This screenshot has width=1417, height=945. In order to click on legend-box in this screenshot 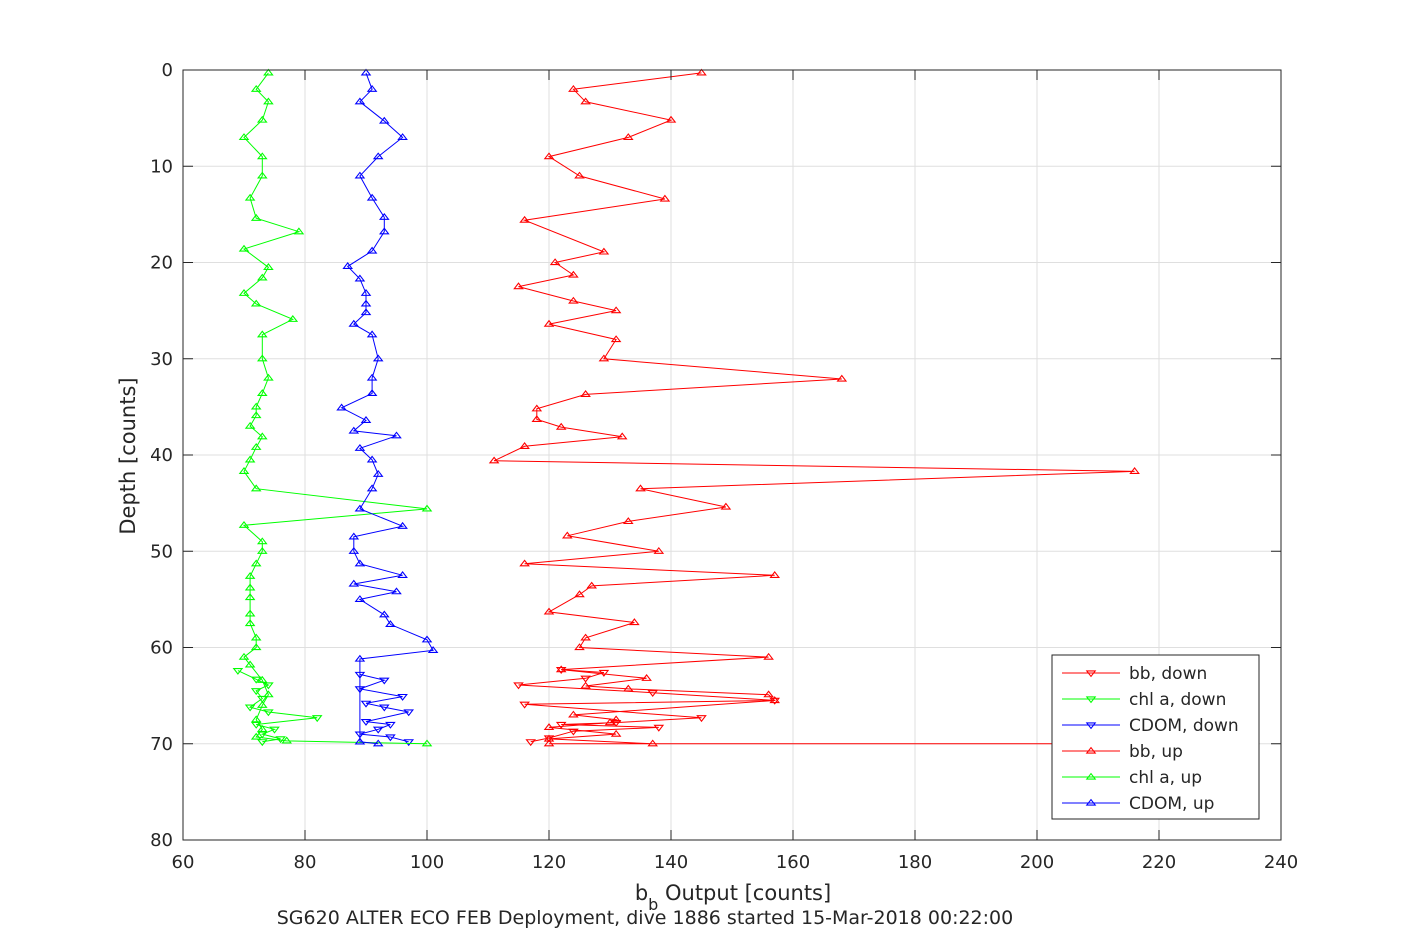, I will do `click(1155, 737)`.